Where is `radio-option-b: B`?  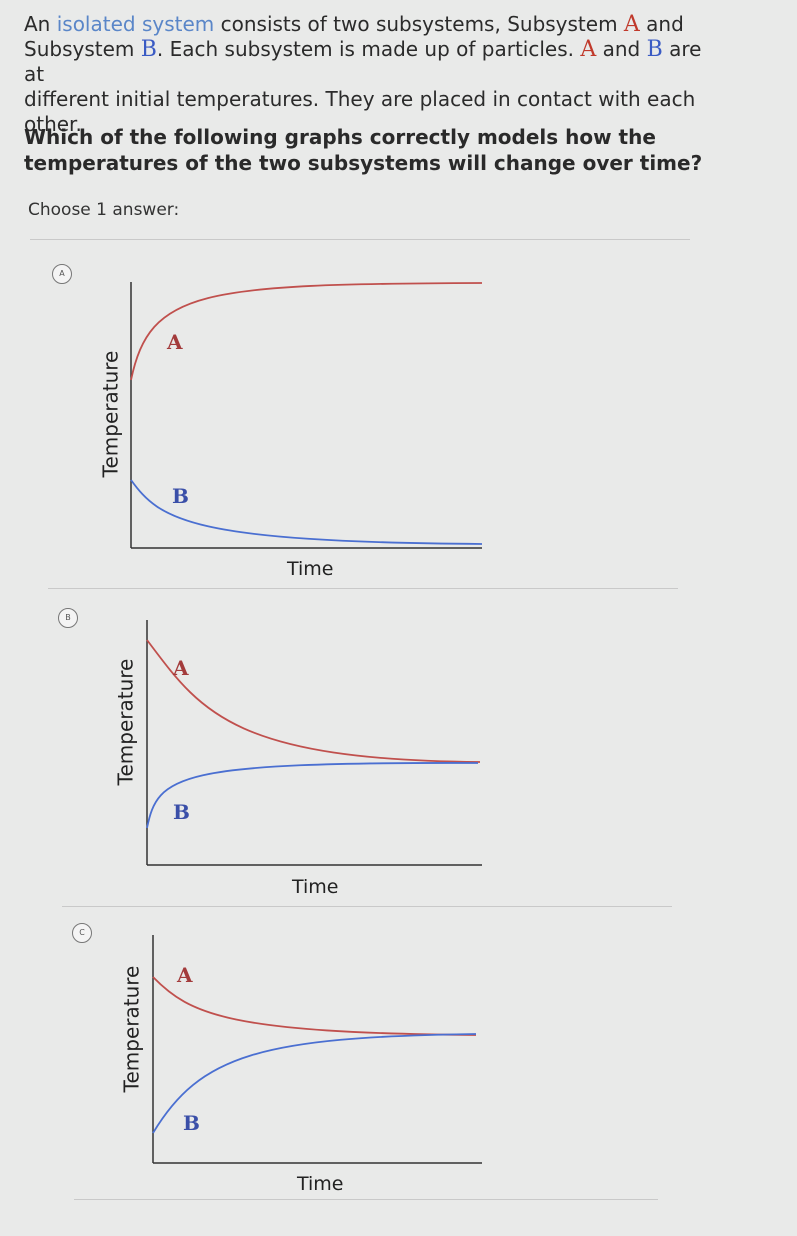
radio-option-b: B is located at coordinates (68, 618).